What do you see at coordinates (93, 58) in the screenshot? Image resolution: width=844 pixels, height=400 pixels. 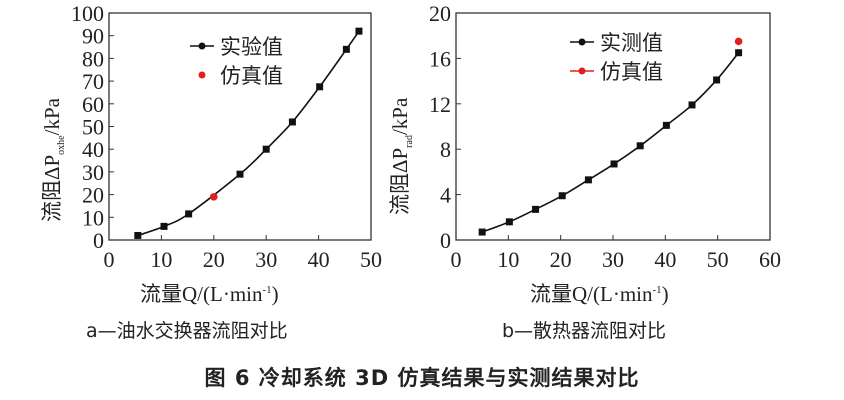 I see `y-tick-label: 80` at bounding box center [93, 58].